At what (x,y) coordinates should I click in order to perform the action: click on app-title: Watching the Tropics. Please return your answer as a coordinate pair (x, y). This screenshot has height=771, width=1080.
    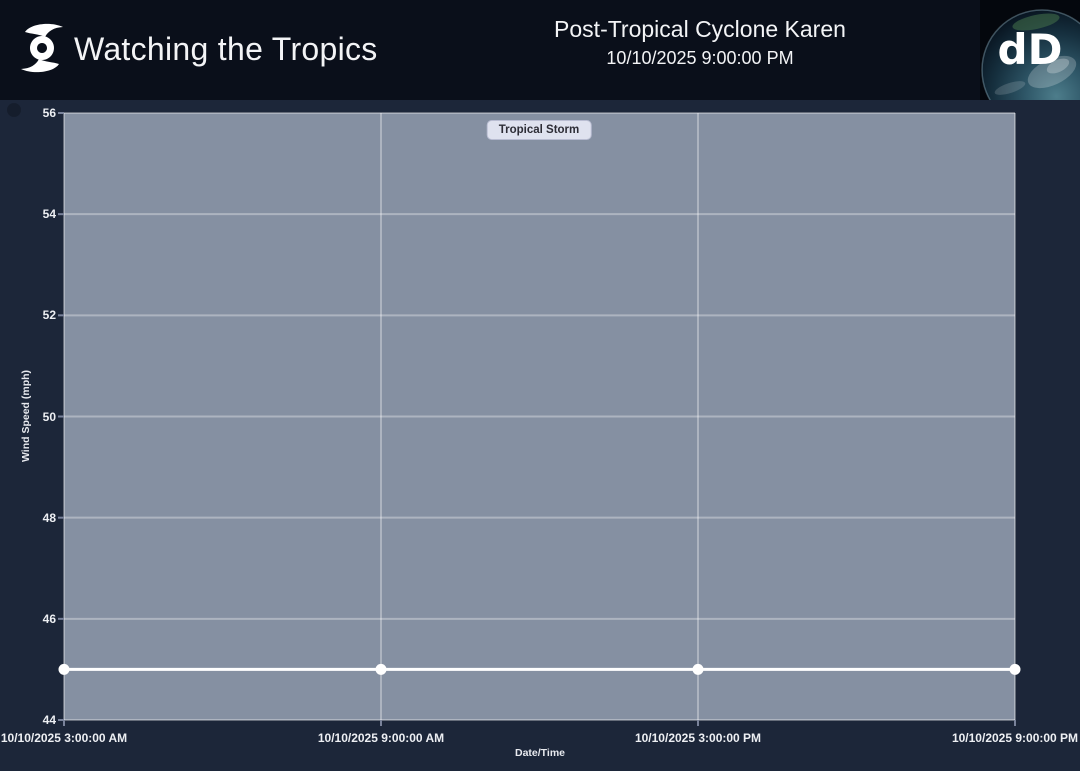
    Looking at the image, I should click on (226, 48).